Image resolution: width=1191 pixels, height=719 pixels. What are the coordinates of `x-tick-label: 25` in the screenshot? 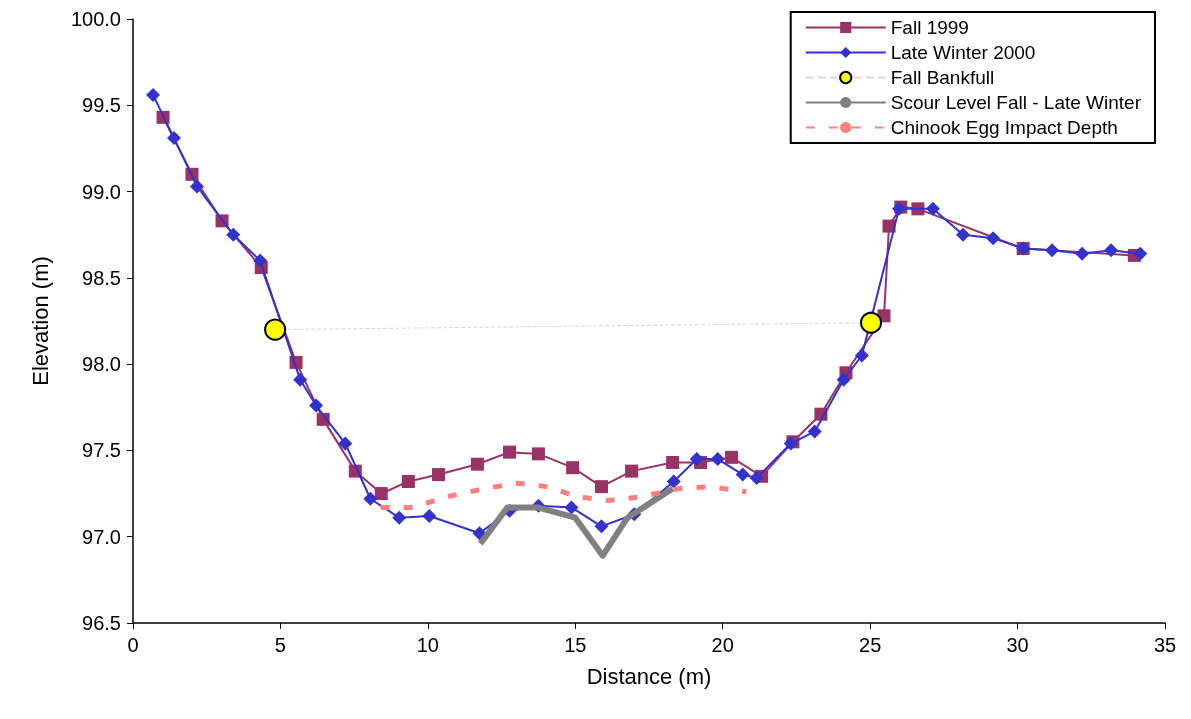 It's located at (870, 645).